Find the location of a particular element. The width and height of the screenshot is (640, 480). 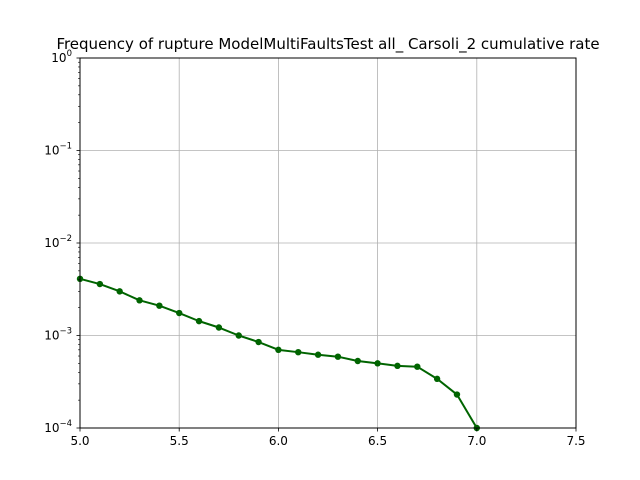

y-tick-label: 10⁰ is located at coordinates (61, 57).